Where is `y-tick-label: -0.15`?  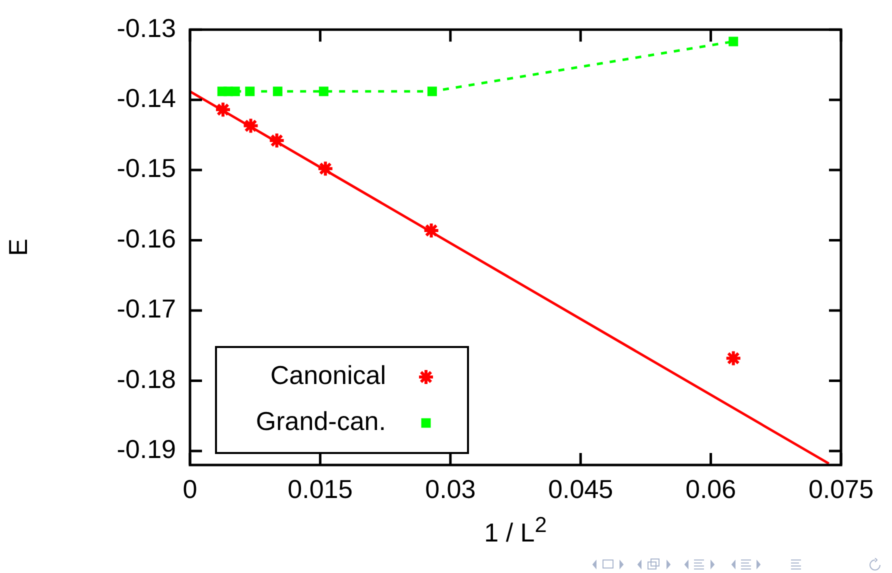
y-tick-label: -0.15 is located at coordinates (146, 168).